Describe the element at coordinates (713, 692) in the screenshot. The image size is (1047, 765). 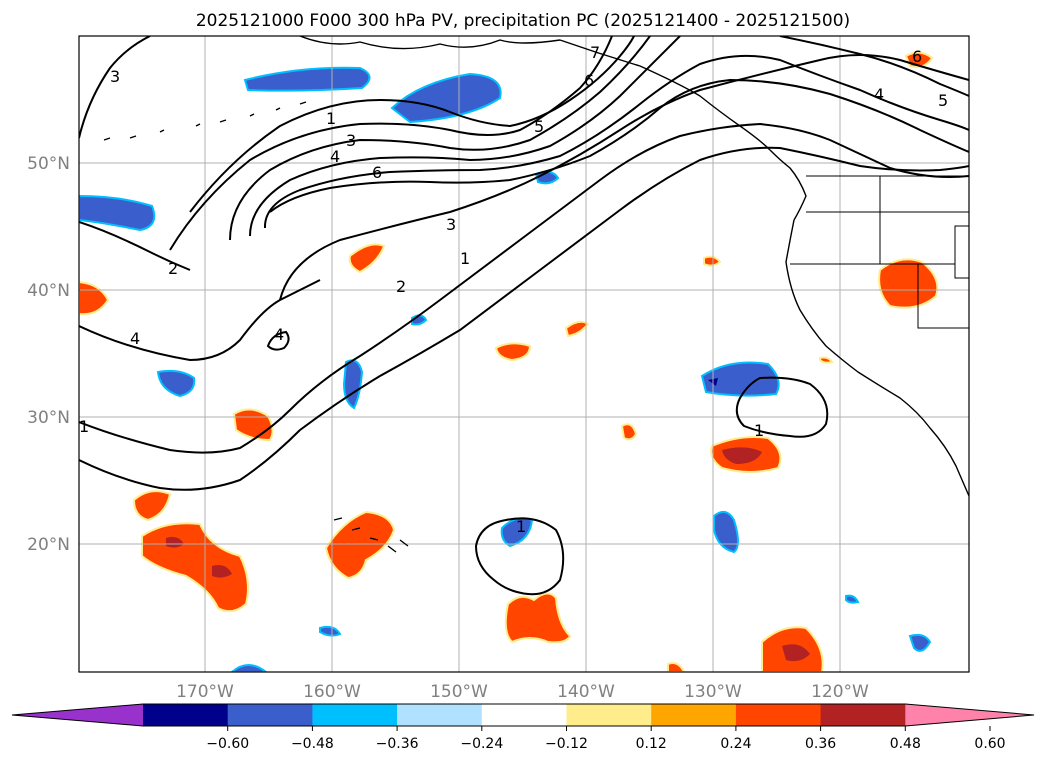
I see `lon-label: 130°W` at that location.